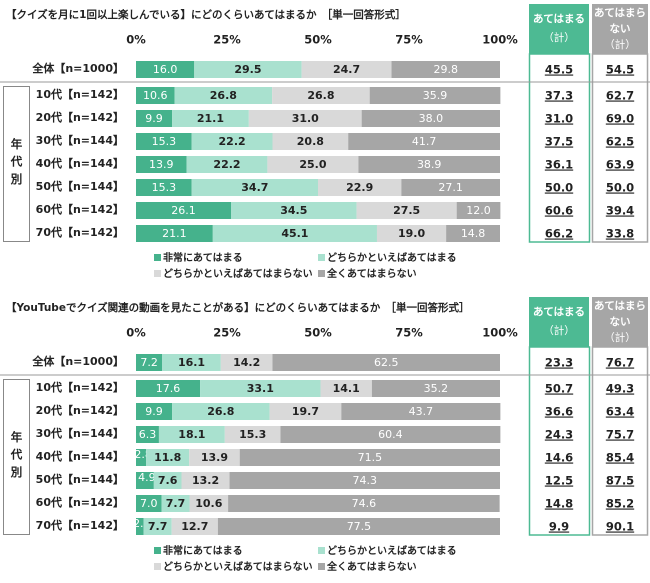 The image size is (650, 583). What do you see at coordinates (620, 458) in the screenshot?
I see `summary-no-value: 85.4` at bounding box center [620, 458].